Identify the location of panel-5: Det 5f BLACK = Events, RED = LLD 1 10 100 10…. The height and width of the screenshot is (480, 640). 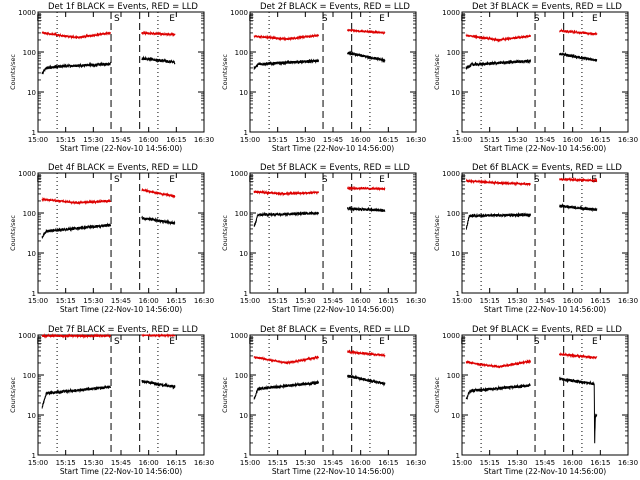
(323, 238).